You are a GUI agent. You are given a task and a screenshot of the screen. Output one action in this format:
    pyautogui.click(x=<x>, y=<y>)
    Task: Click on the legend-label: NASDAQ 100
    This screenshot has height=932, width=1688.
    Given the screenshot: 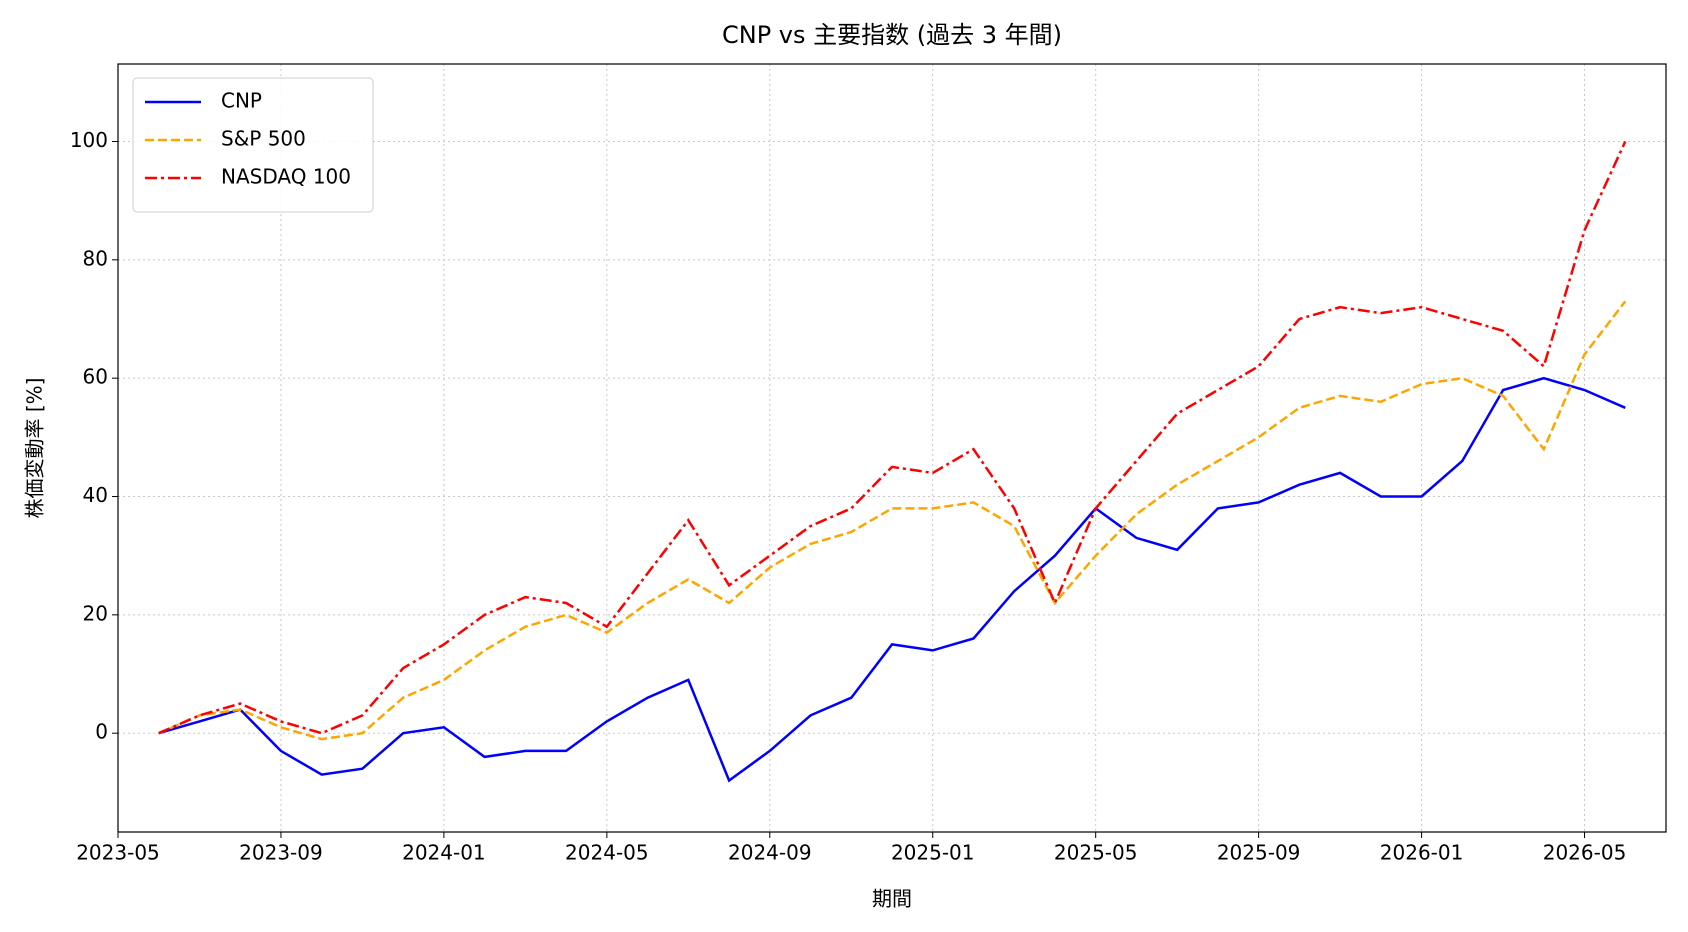 What is the action you would take?
    pyautogui.click(x=286, y=177)
    